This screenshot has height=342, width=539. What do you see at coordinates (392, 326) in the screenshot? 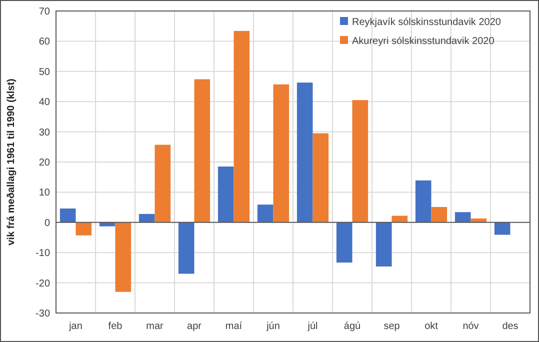
I see `x-tick-label: sep` at bounding box center [392, 326].